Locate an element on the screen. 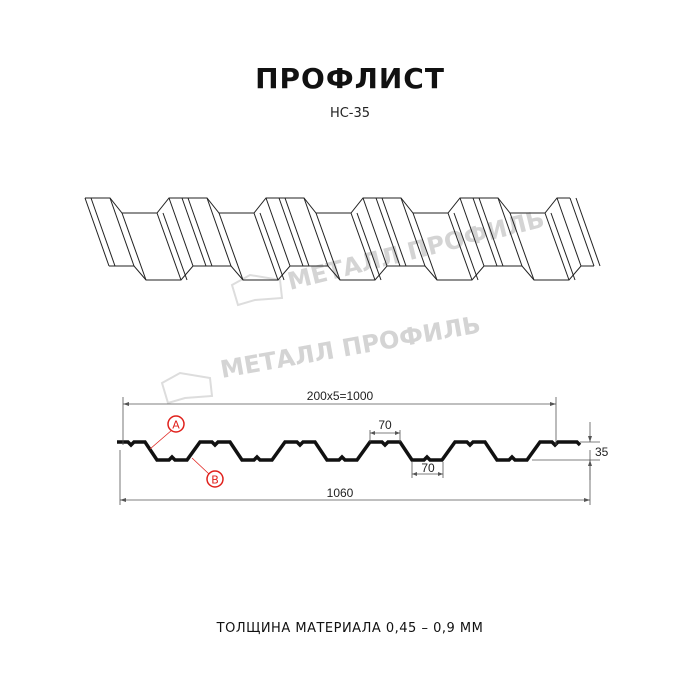 The height and width of the screenshot is (700, 700). dimension-arrows is located at coordinates (356, 452).